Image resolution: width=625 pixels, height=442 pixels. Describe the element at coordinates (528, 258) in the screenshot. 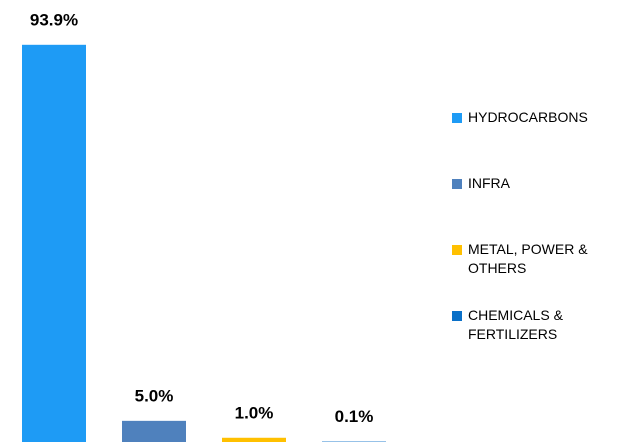

I see `legend-label: METAL, POWER & OTHERS` at that location.